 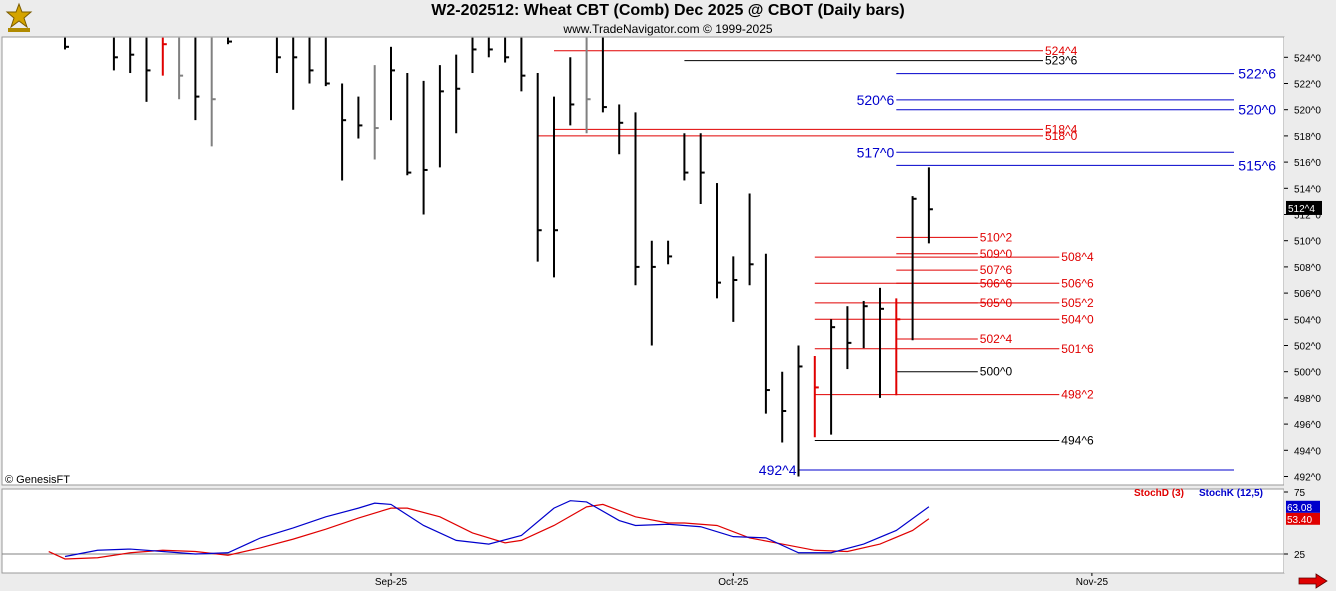 What do you see at coordinates (19, 17) in the screenshot?
I see `genesis-logo-icon` at bounding box center [19, 17].